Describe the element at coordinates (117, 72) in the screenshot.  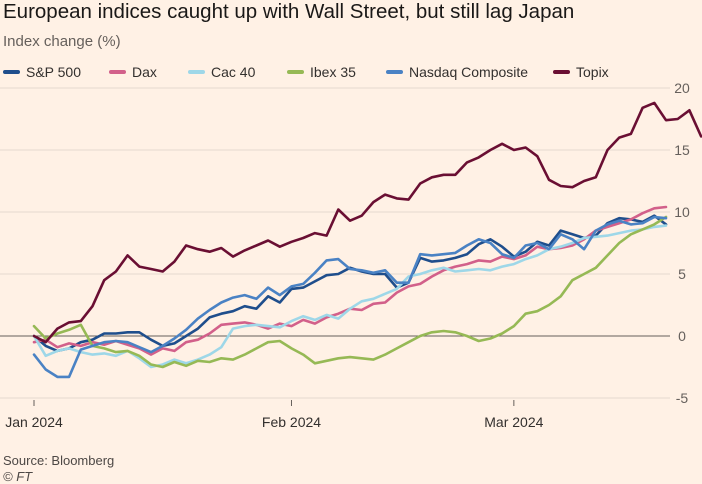
I see `legend-swatch-dax` at that location.